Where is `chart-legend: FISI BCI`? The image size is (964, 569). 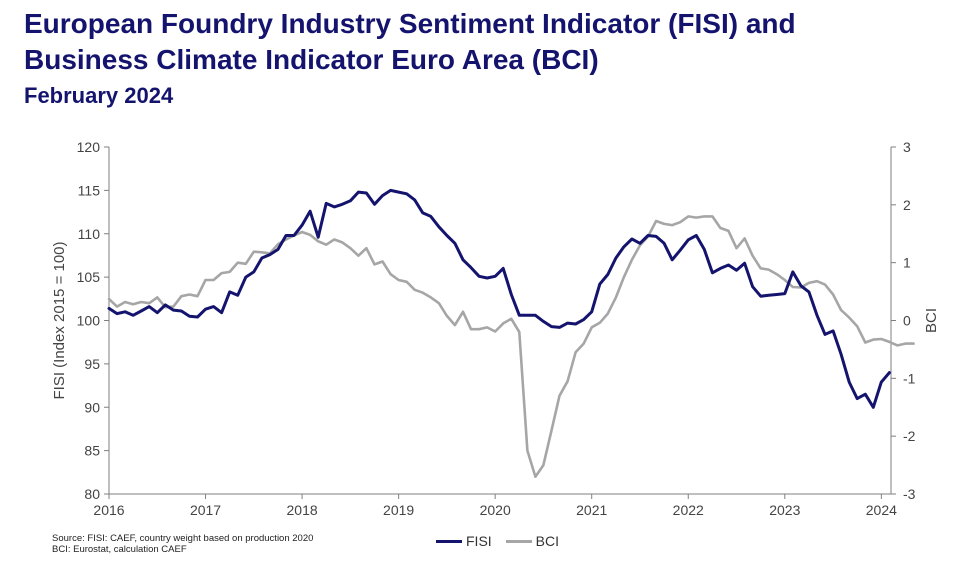
chart-legend: FISI BCI is located at coordinates (504, 541).